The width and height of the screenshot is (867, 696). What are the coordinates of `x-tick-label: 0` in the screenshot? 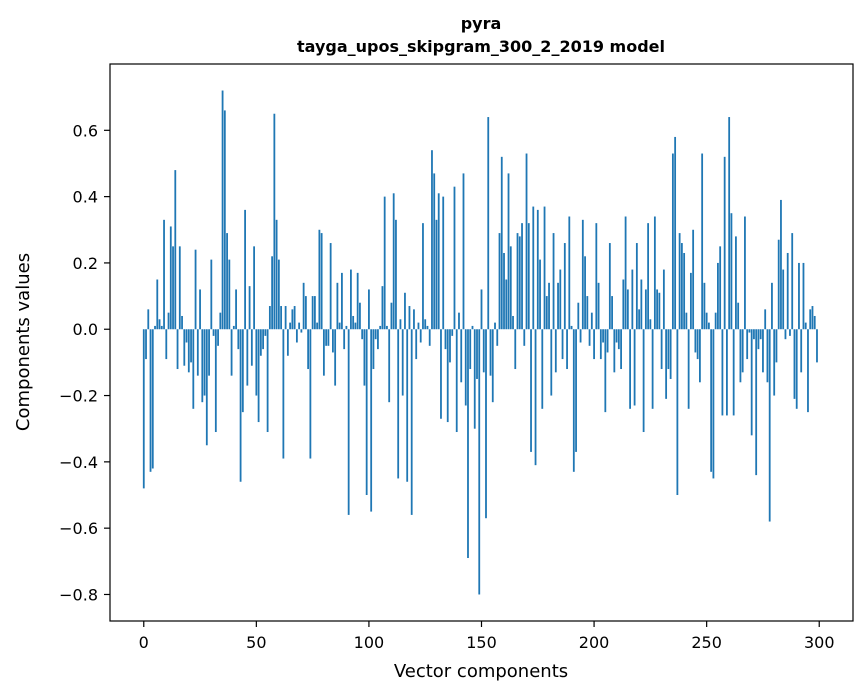 It's located at (144, 642).